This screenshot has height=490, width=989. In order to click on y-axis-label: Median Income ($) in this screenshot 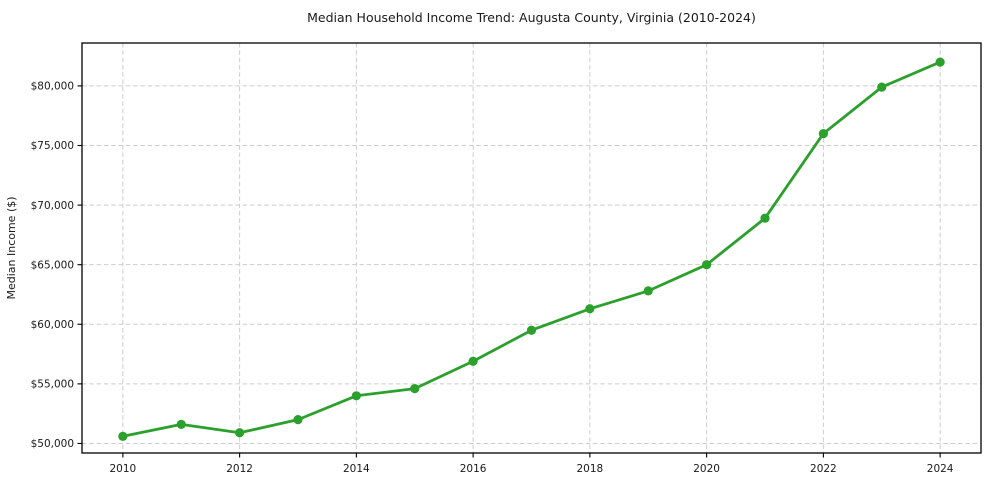, I will do `click(11, 247)`.